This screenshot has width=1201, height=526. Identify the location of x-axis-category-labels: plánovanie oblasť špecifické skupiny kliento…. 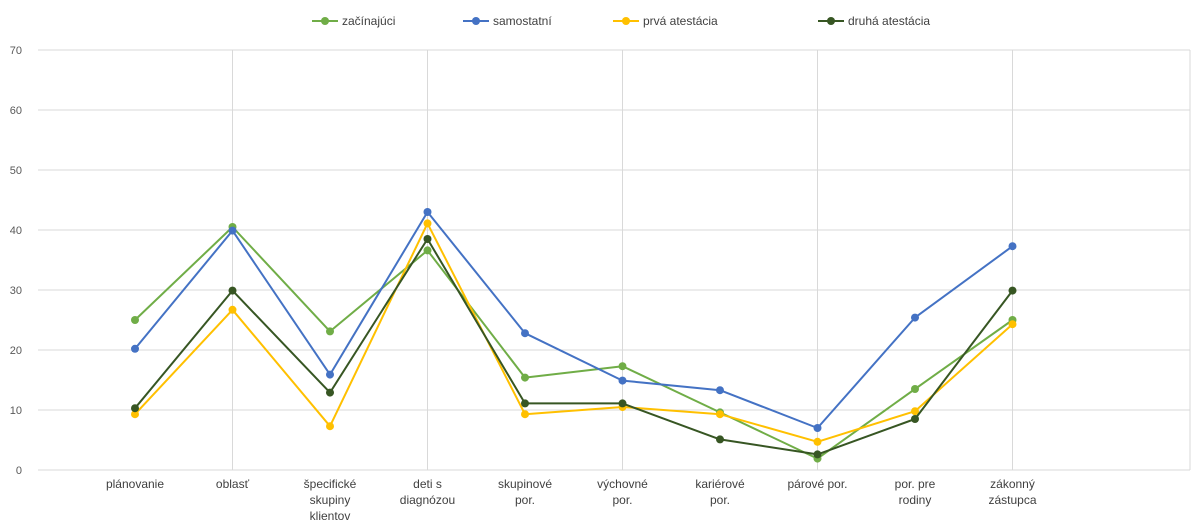
(571, 500).